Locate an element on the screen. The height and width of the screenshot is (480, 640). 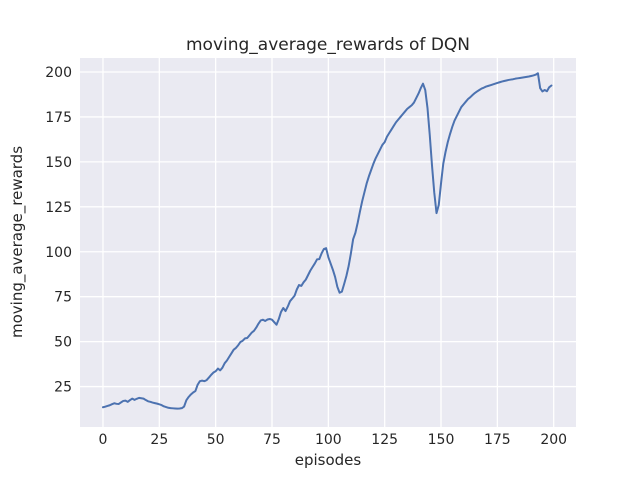
x-tick-label: 125 is located at coordinates (384, 440).